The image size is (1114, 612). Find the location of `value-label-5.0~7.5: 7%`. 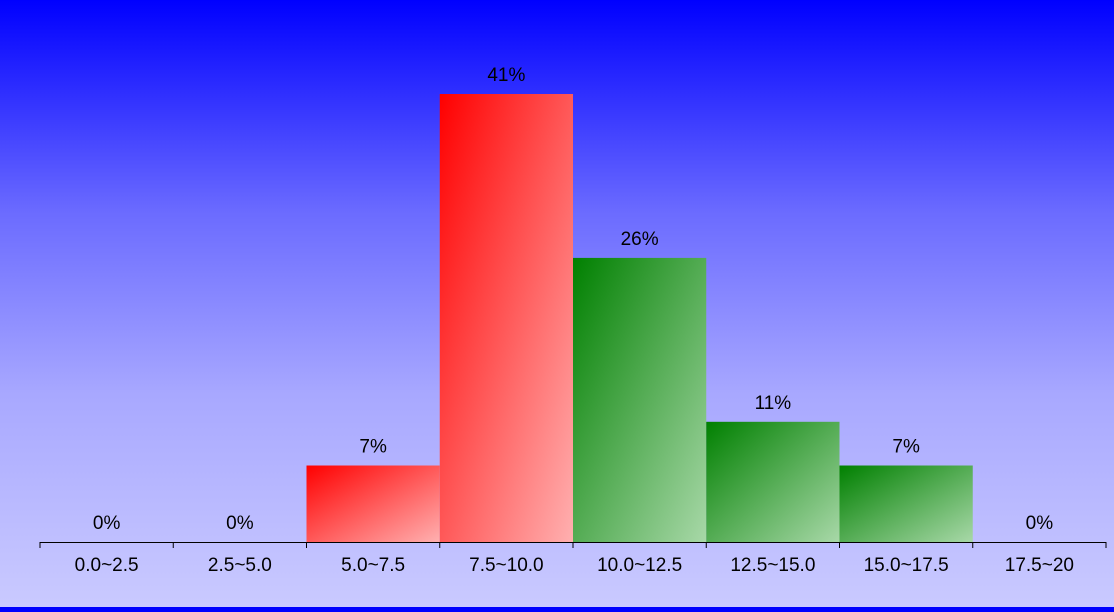

value-label-5.0~7.5: 7% is located at coordinates (373, 447).